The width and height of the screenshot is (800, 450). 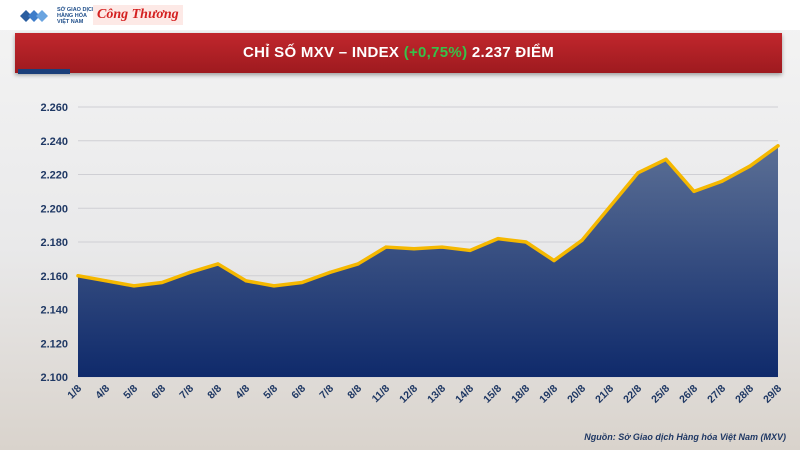 I want to click on x-tick-label: 22/8, so click(x=632, y=394).